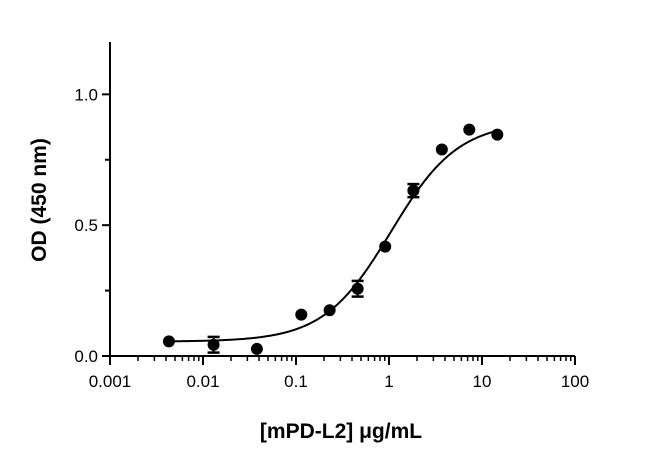 Image resolution: width=650 pixels, height=463 pixels. I want to click on x-tick-label: 0.01, so click(202, 381).